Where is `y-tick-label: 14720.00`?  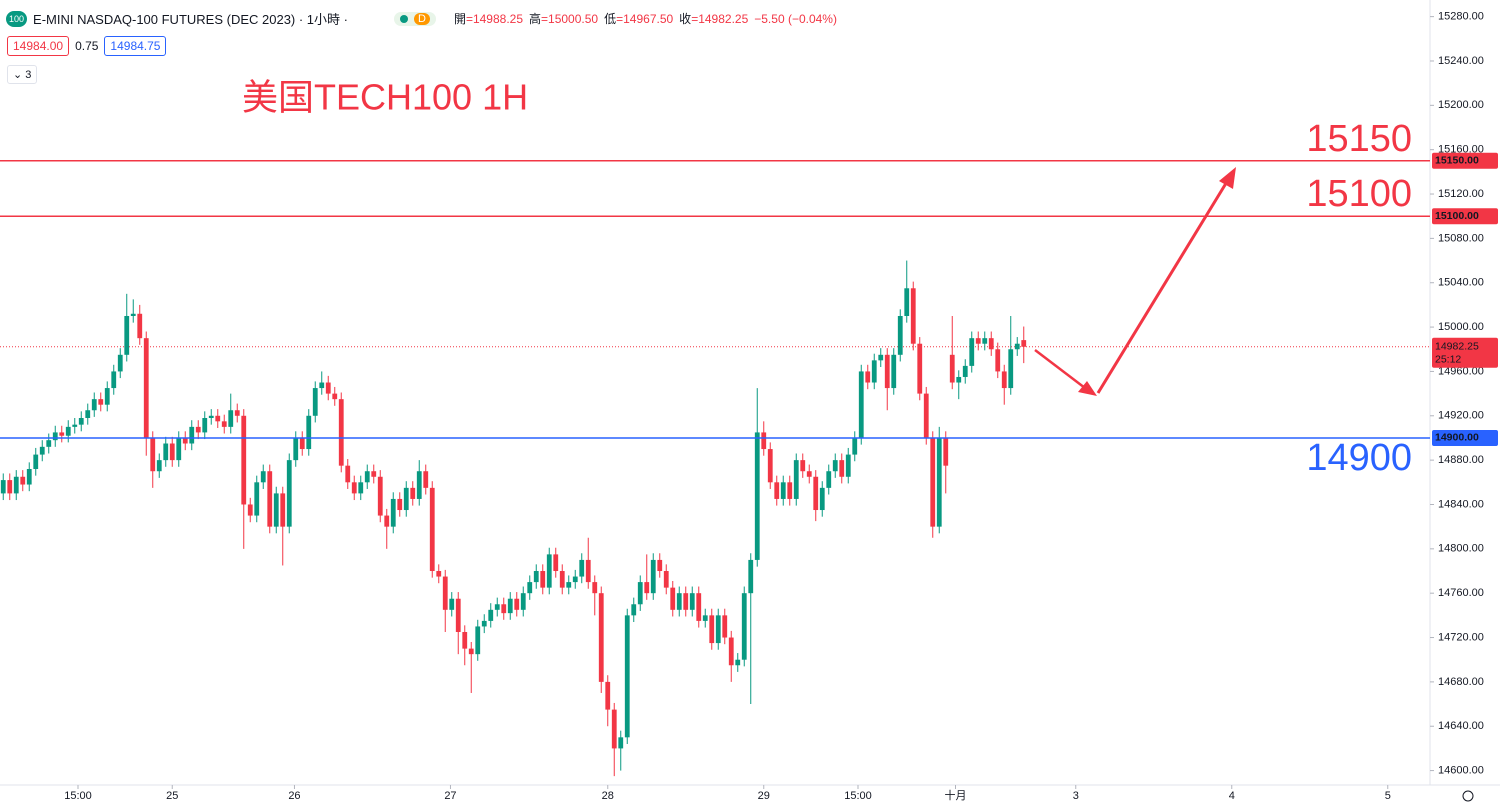 y-tick-label: 14720.00 is located at coordinates (1461, 637).